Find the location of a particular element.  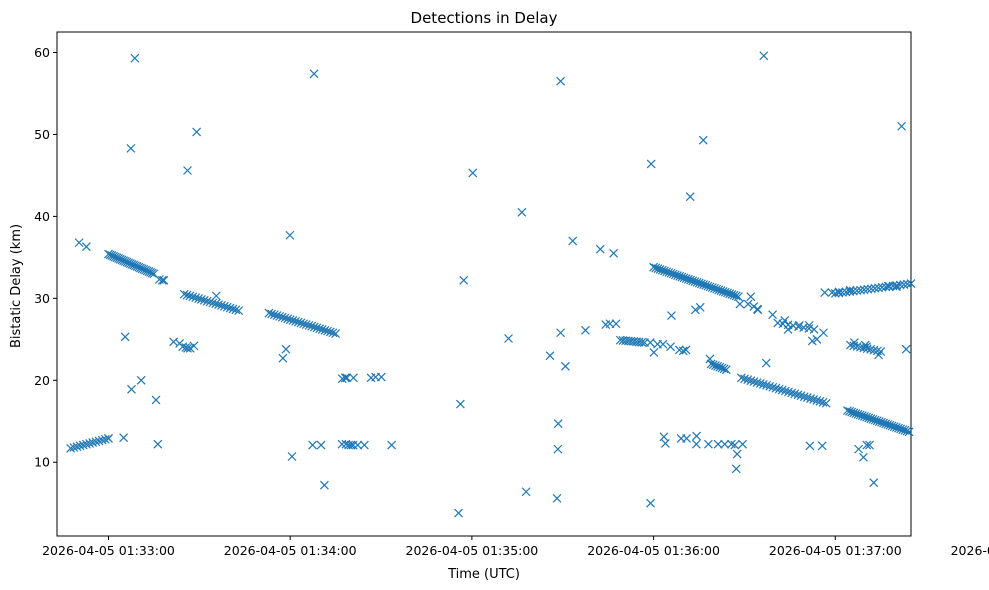

y-axis-label: Bistatic Delay (km) is located at coordinates (16, 286).